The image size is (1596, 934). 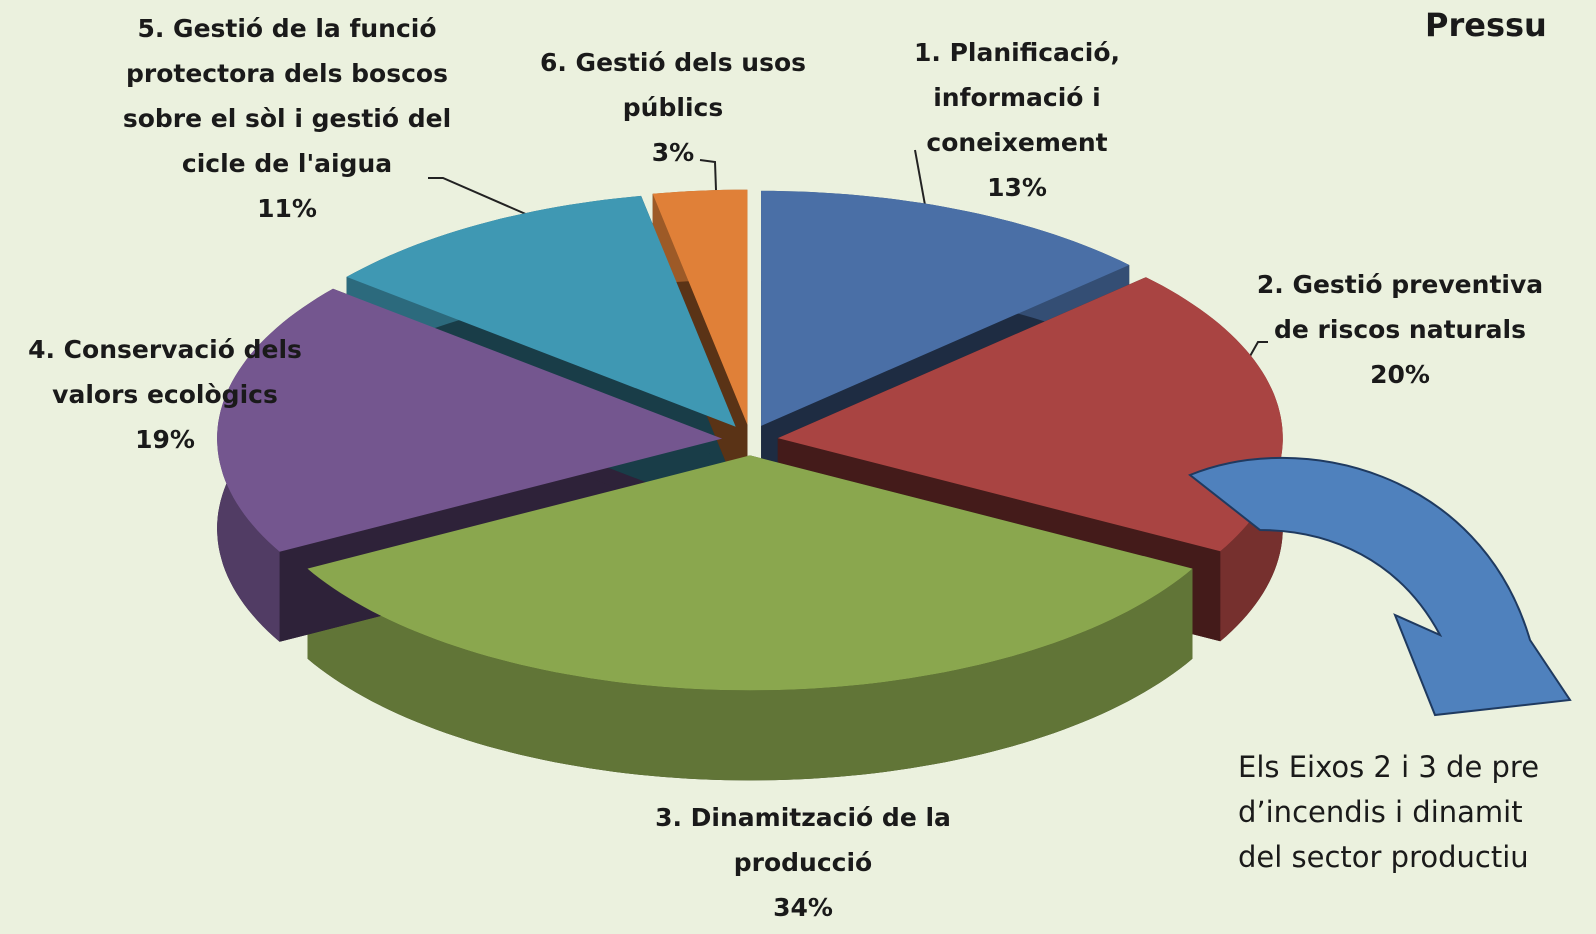 What do you see at coordinates (1380, 812) in the screenshot?
I see `annotation-line: d’incendis i dinamit` at bounding box center [1380, 812].